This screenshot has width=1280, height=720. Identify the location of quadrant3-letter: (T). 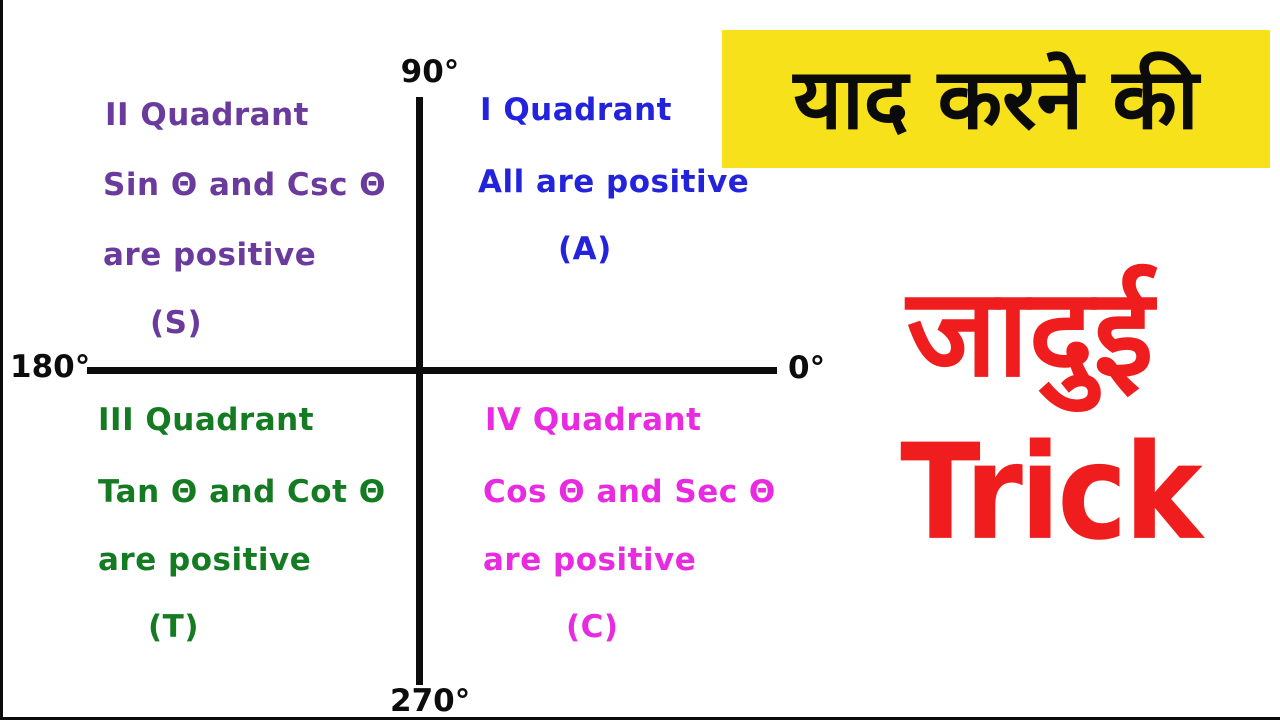
(173, 627).